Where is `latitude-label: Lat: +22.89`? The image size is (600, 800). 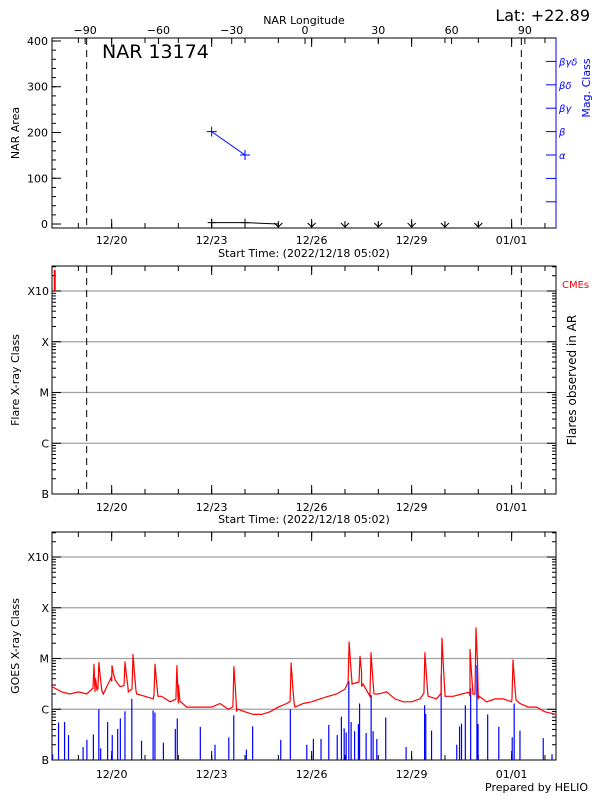
latitude-label: Lat: +22.89 is located at coordinates (542, 15).